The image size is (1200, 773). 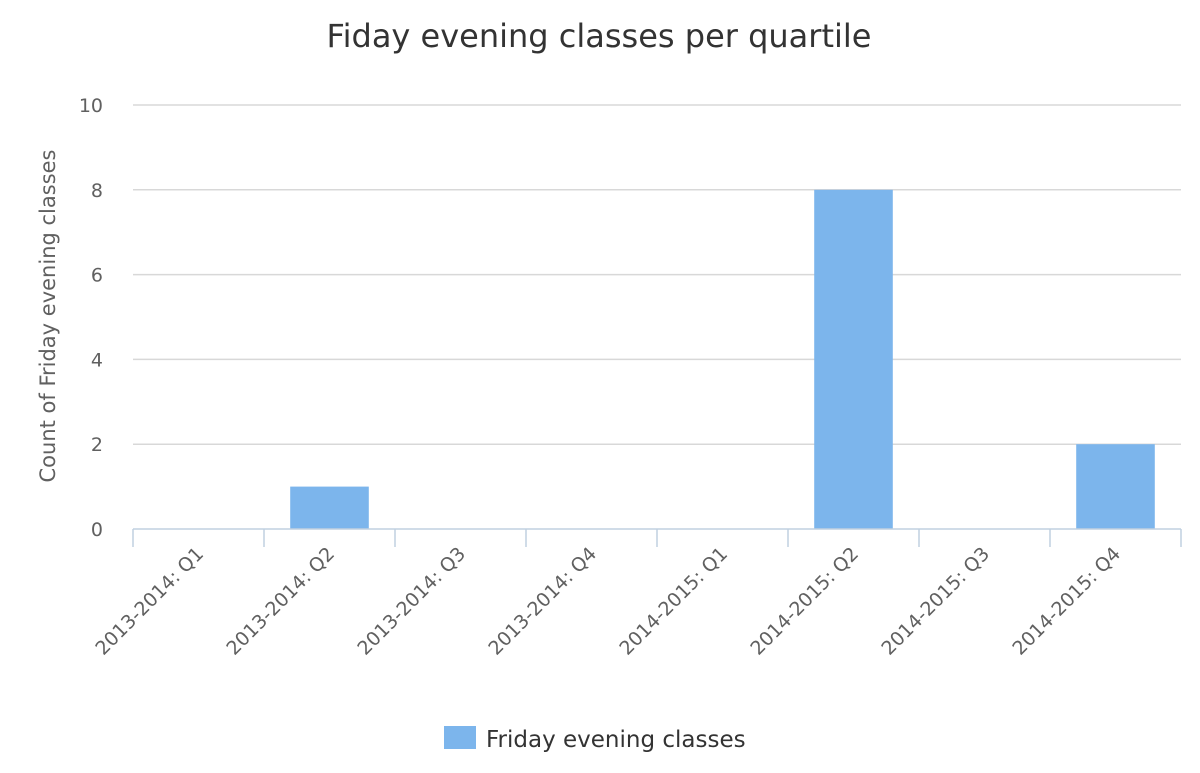 I want to click on legend: Friday evening classes, so click(x=595, y=739).